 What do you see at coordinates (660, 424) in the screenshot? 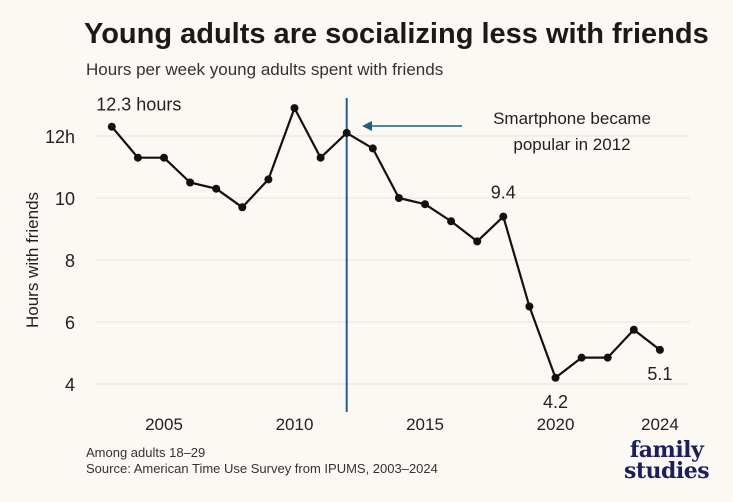
I see `x-tick-label: 2024` at bounding box center [660, 424].